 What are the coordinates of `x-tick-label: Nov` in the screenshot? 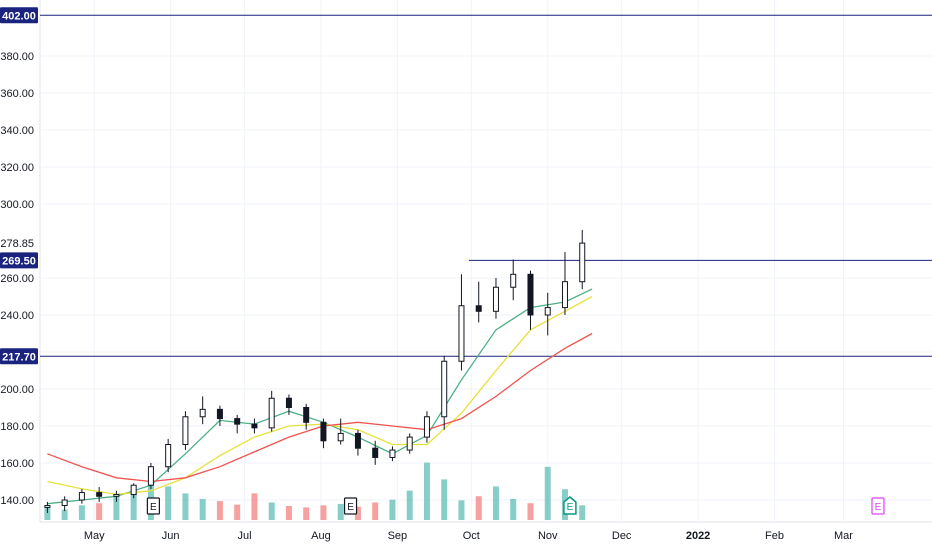 It's located at (548, 536).